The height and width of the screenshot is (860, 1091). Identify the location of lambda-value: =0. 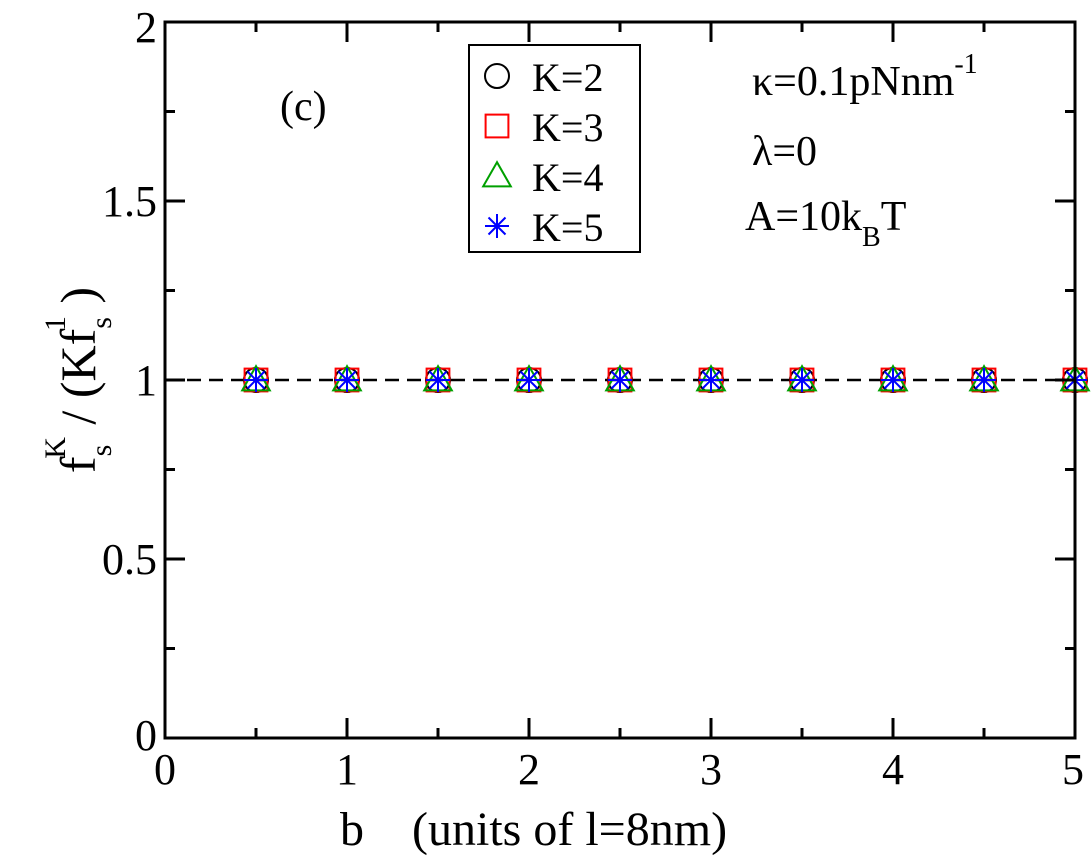
(794, 152).